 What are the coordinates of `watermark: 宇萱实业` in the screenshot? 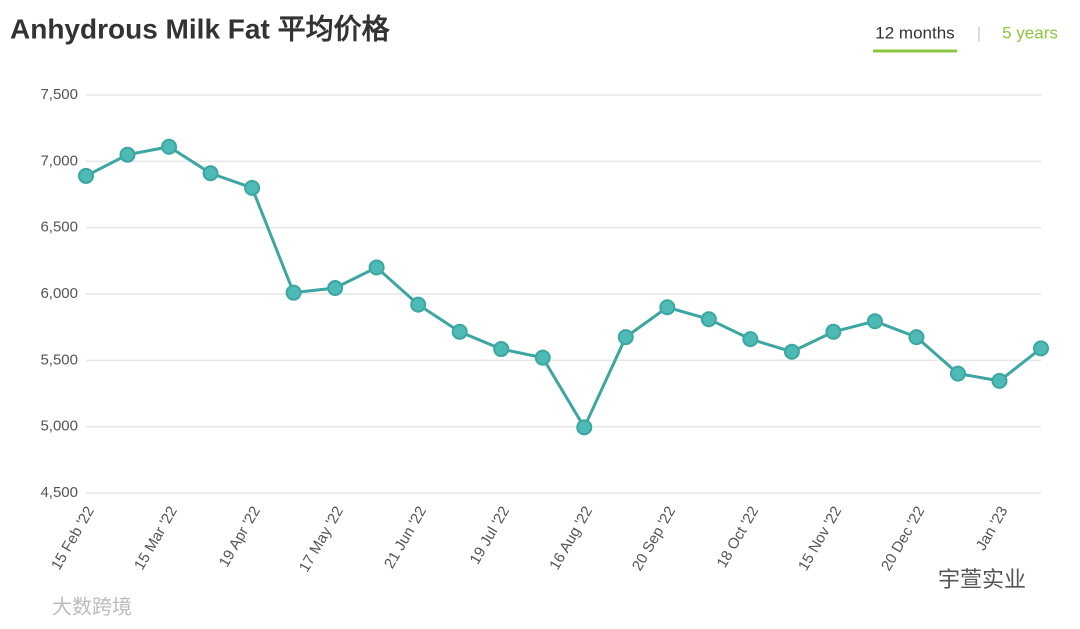 It's located at (982, 579).